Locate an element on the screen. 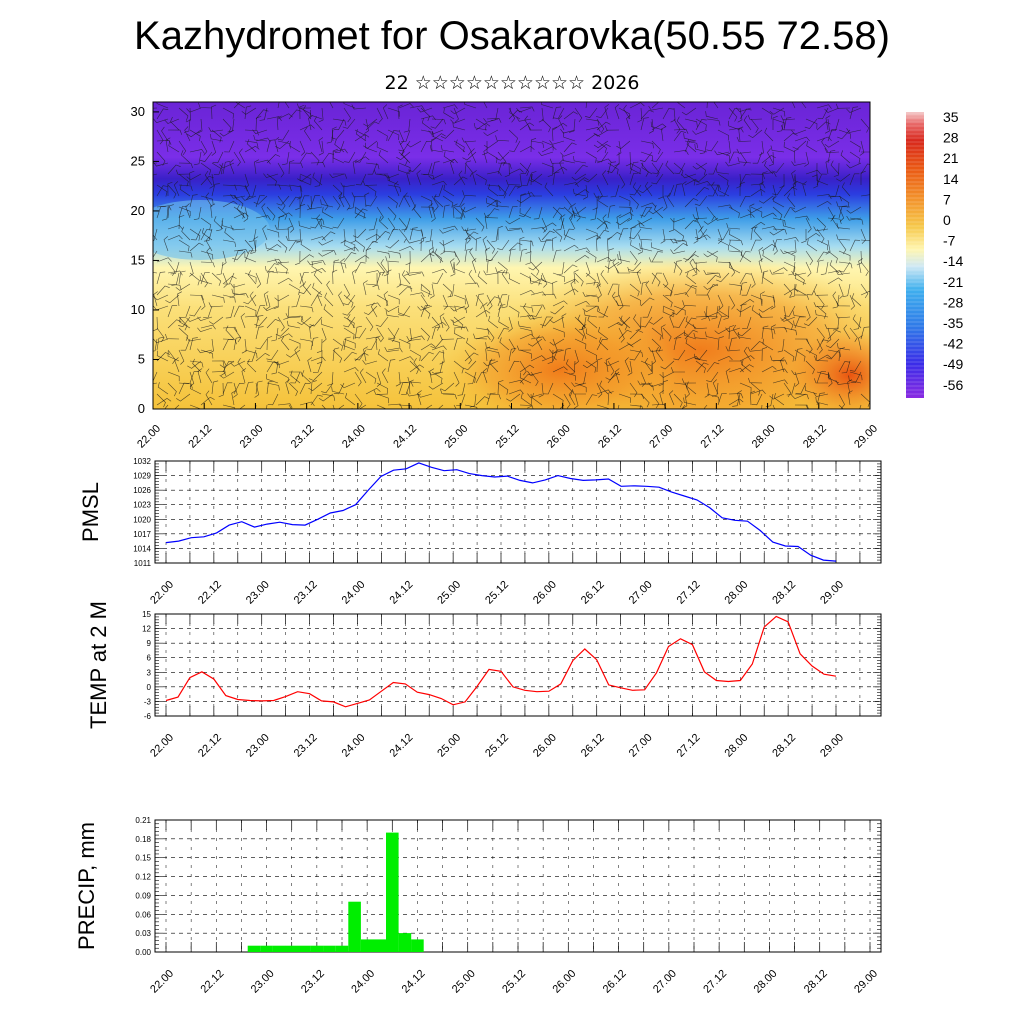 The width and height of the screenshot is (1024, 1024). chart-title: Kazhydromet for Osakarovka(50.55 72.58) is located at coordinates (512, 36).